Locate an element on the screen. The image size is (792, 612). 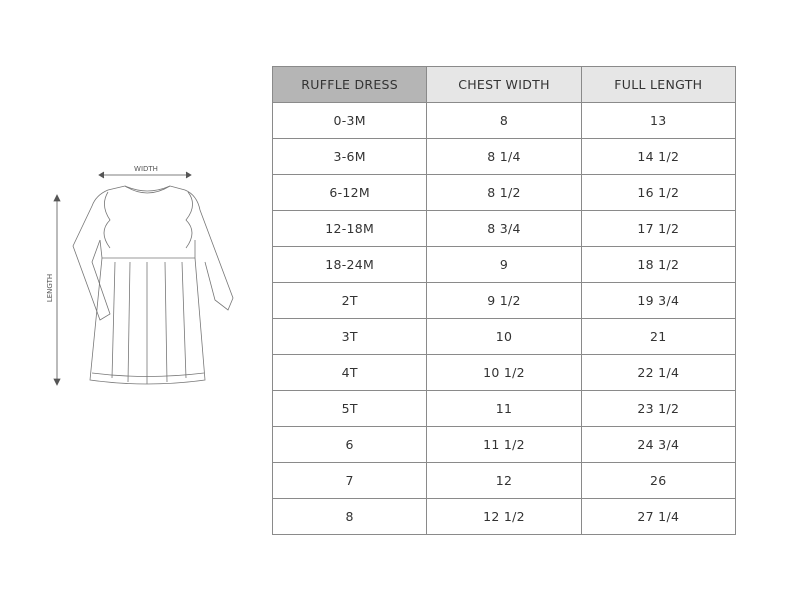
header-ruffle-dress: RUFFLE DRESS is located at coordinates (349, 84).